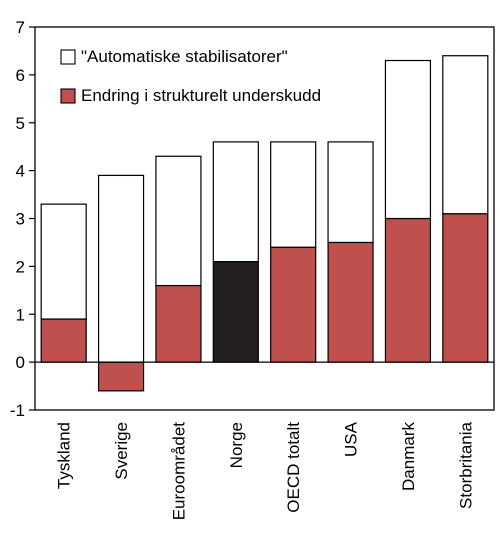 This screenshot has height=553, width=500. What do you see at coordinates (351, 439) in the screenshot?
I see `category-label: USA` at bounding box center [351, 439].